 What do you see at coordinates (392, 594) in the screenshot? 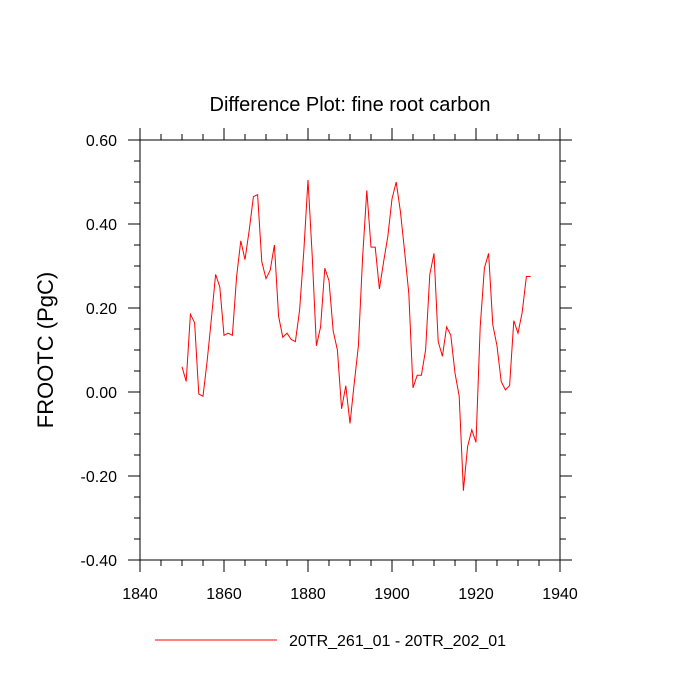
I see `x-tick-label: 1900` at bounding box center [392, 594].